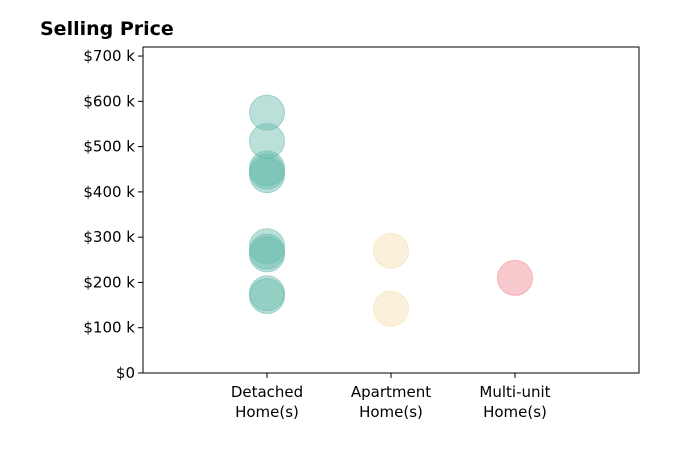 The height and width of the screenshot is (466, 679). I want to click on x-tick-label-line: Detached, so click(267, 392).